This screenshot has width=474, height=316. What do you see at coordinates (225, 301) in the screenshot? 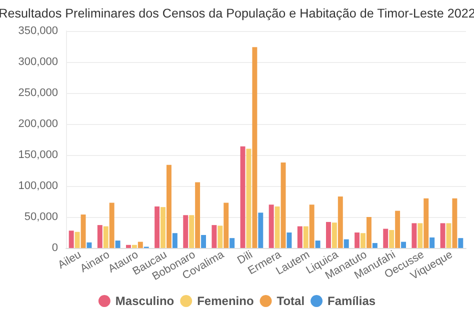
I see `legend-label: Femenino` at bounding box center [225, 301].